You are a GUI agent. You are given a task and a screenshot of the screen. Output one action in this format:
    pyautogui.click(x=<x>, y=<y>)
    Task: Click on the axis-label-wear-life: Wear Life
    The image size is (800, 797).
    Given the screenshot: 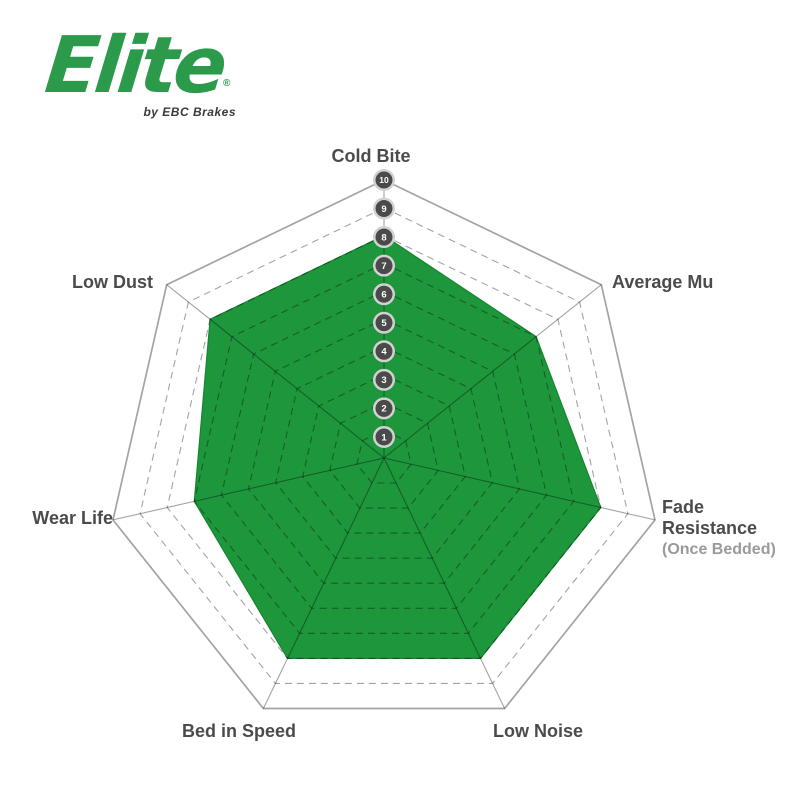 What is the action you would take?
    pyautogui.click(x=72, y=518)
    